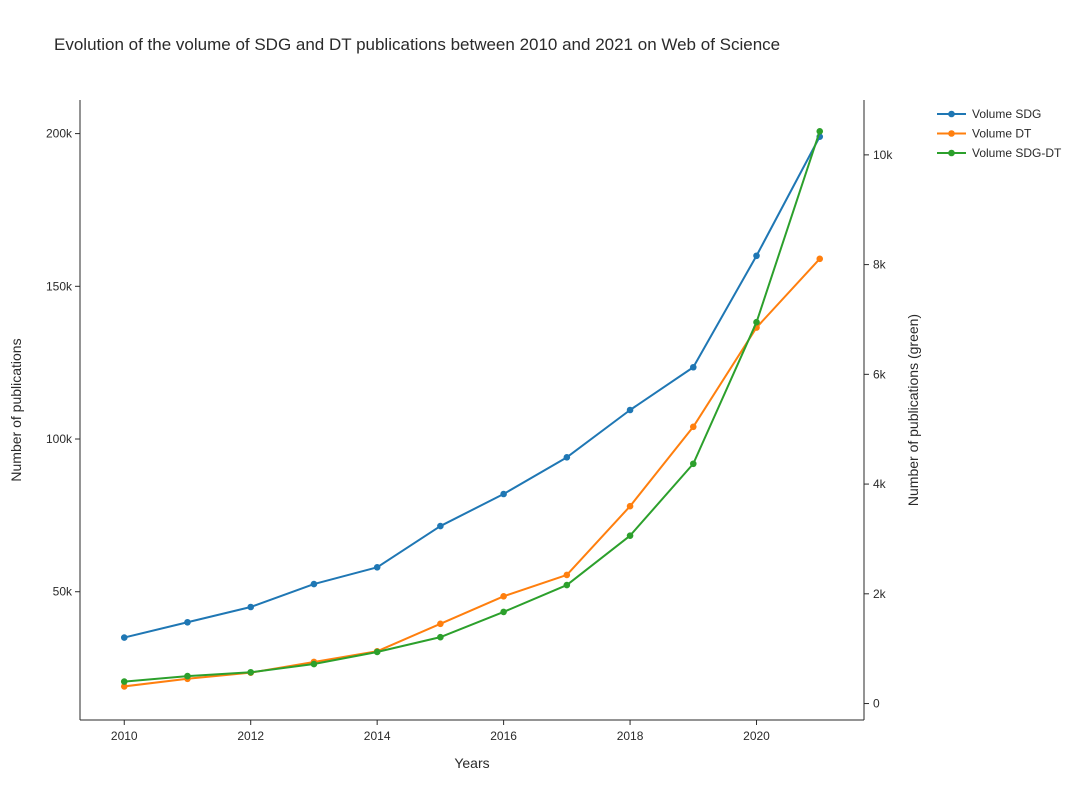 The width and height of the screenshot is (1080, 805). Describe the element at coordinates (16, 409) in the screenshot. I see `left-y-axis-title: Number of publications` at that location.